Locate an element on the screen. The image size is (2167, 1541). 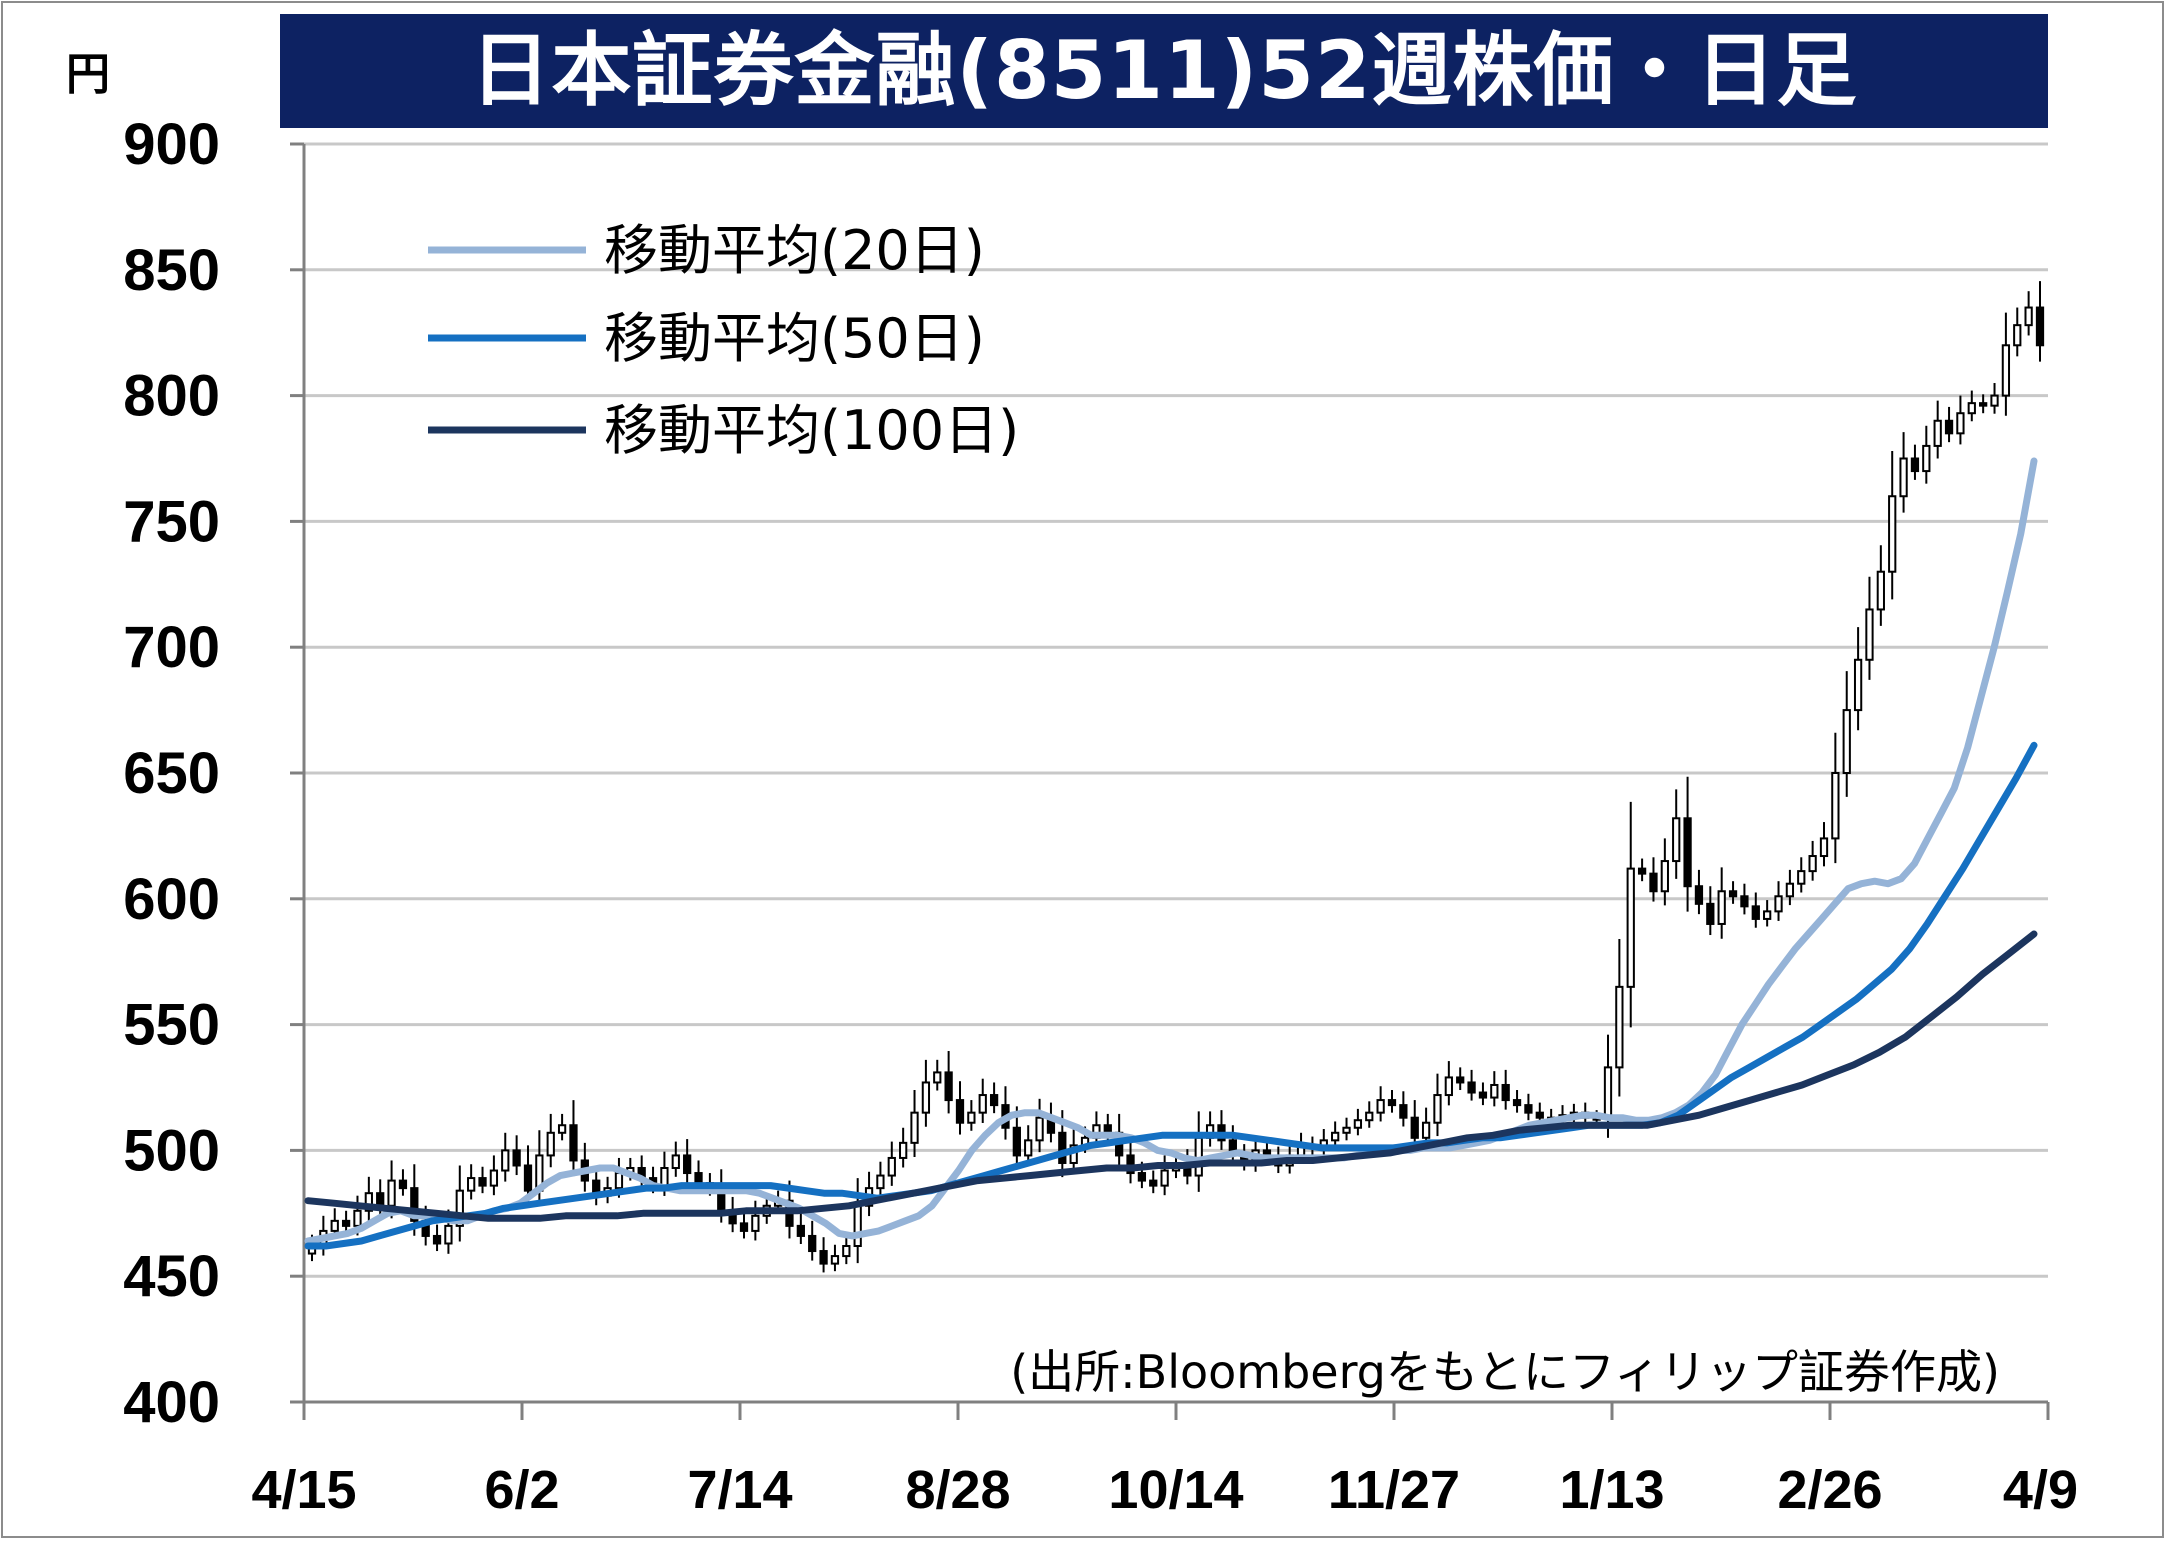
y-tick-label: 850 is located at coordinates (171, 270).